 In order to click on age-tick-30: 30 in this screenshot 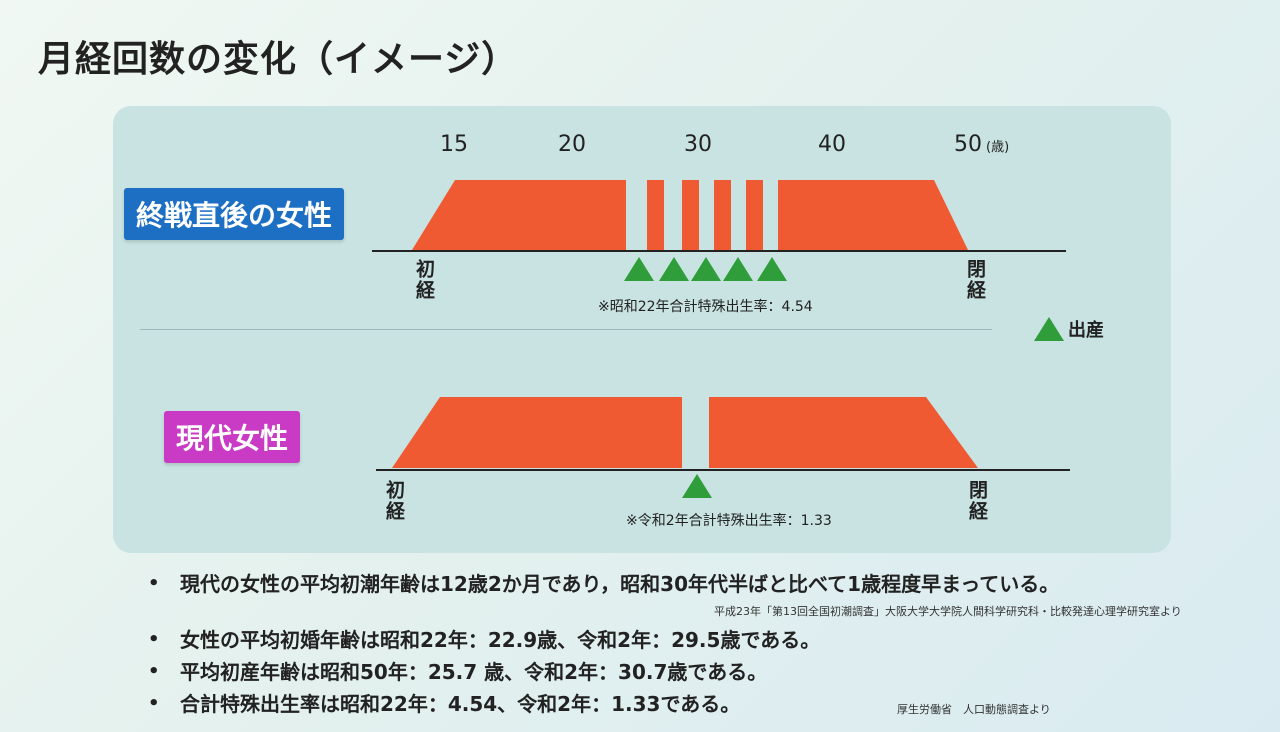, I will do `click(698, 144)`.